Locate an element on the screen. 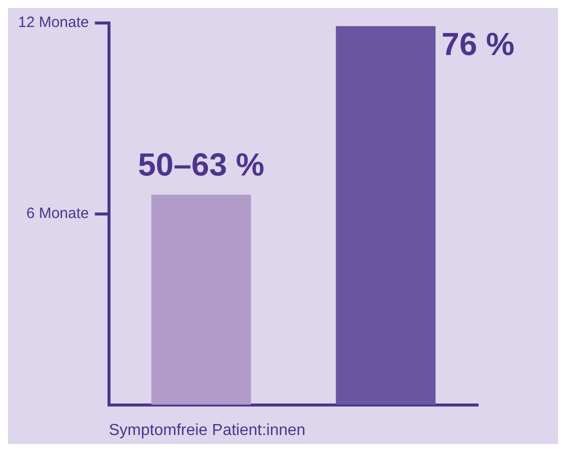 This screenshot has width=566, height=452. annotation: 50–63 % is located at coordinates (201, 164).